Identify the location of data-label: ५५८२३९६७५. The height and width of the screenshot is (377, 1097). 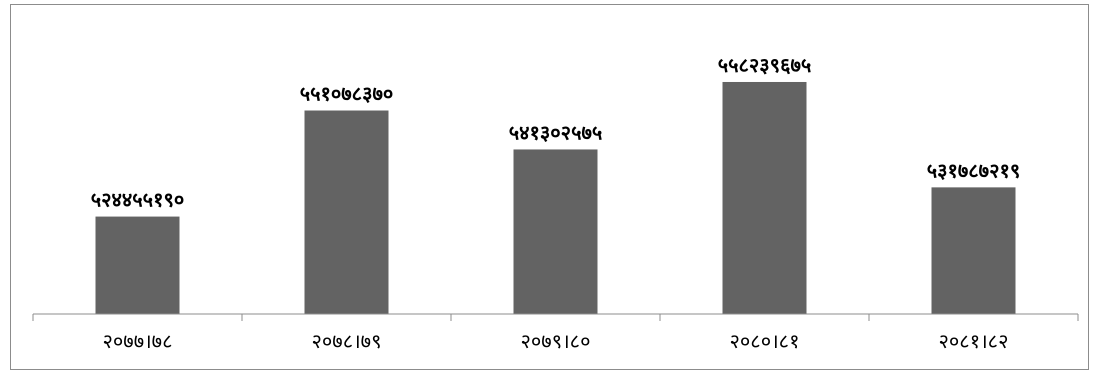
(765, 65).